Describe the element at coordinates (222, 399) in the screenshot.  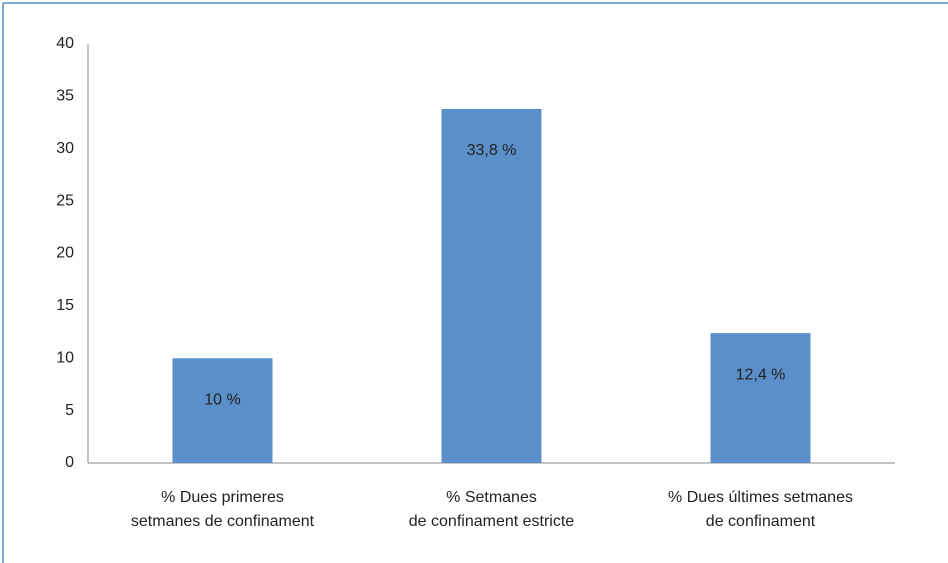
I see `data-label: 10 %` at that location.